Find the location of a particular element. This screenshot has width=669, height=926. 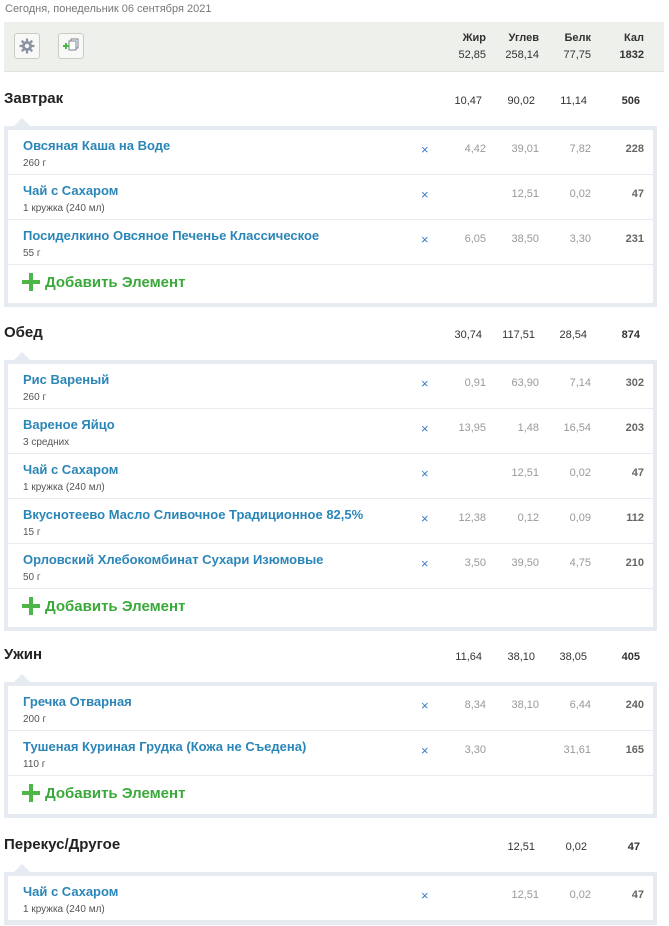

food-name-link: Тушеная Куриная Грудка (Кожа не Съедена) is located at coordinates (165, 746).